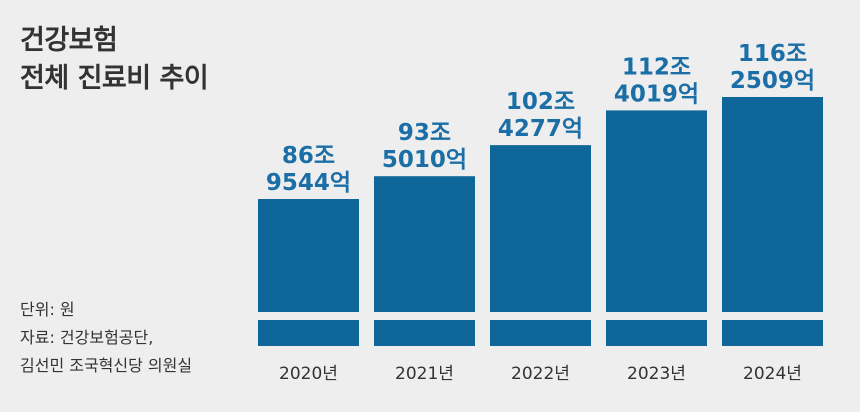 Image resolution: width=860 pixels, height=412 pixels. Describe the element at coordinates (308, 156) in the screenshot. I see `value-label-line-1: 86조` at that location.